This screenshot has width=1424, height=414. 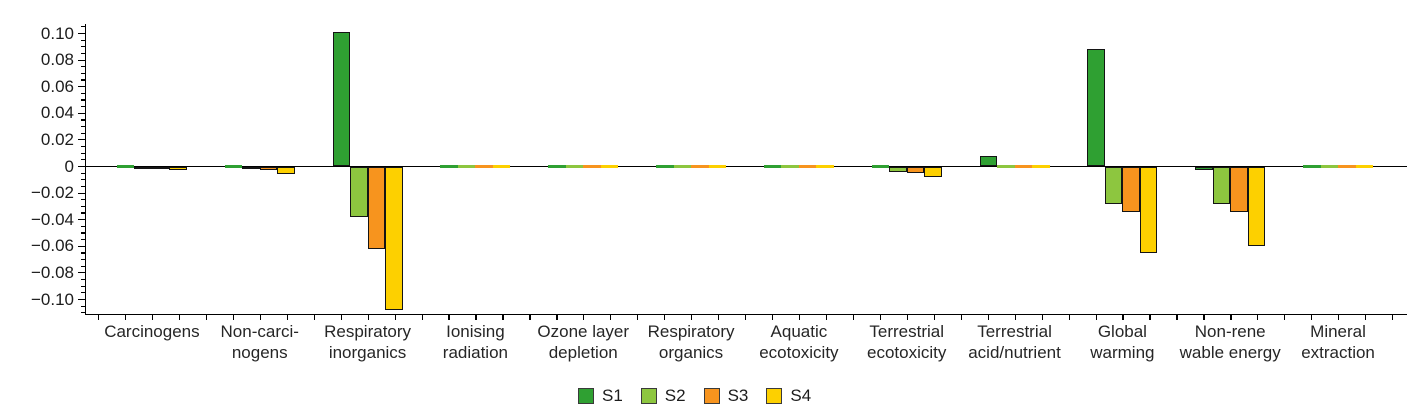 What do you see at coordinates (475, 352) in the screenshot?
I see `x-category-label-line: radiation` at bounding box center [475, 352].